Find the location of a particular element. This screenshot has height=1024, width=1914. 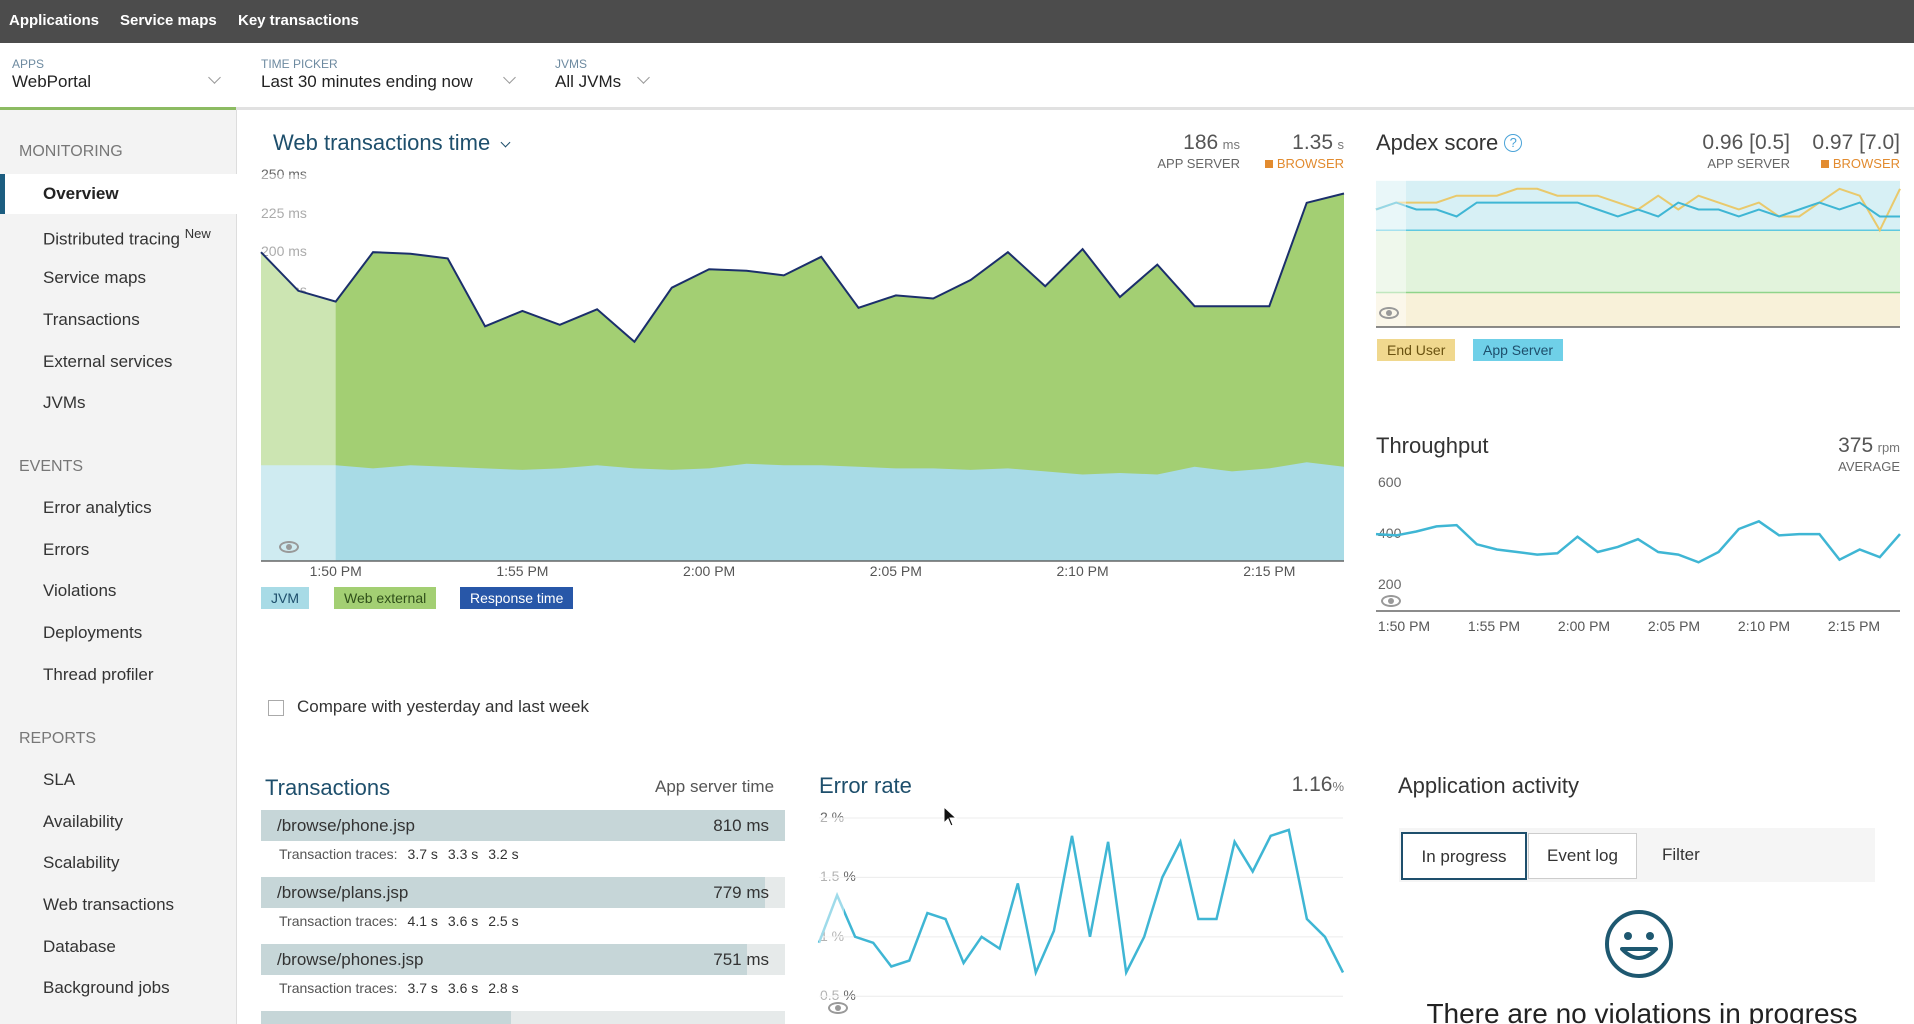

sidebar-item-availability: Availability is located at coordinates (83, 821).